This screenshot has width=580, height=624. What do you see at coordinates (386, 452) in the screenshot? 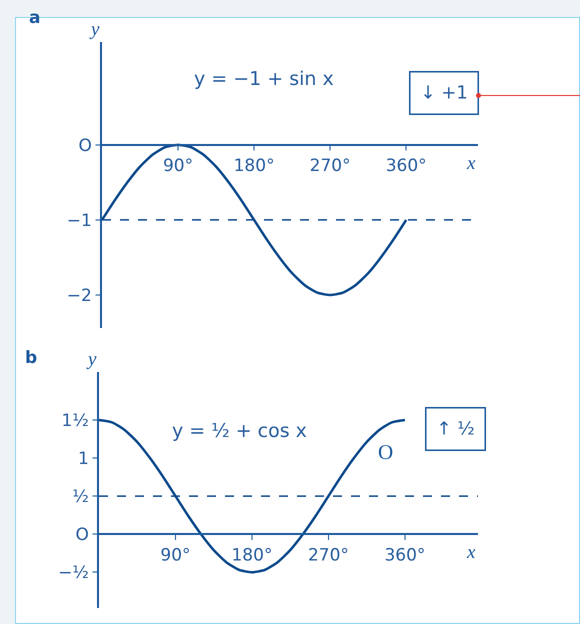
I see `annotation: O` at bounding box center [386, 452].